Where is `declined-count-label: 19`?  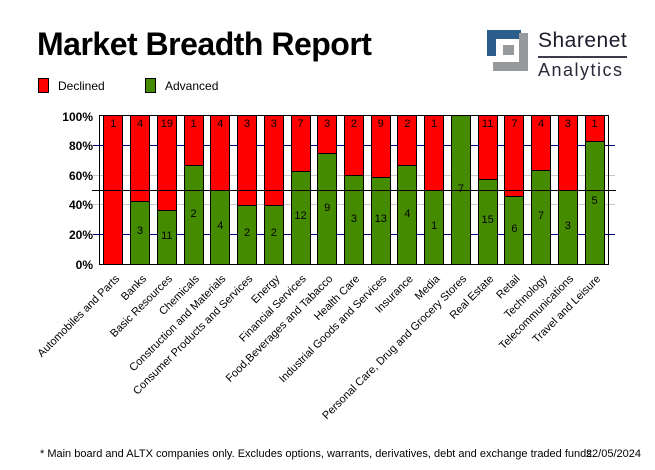 declined-count-label: 19 is located at coordinates (166, 124).